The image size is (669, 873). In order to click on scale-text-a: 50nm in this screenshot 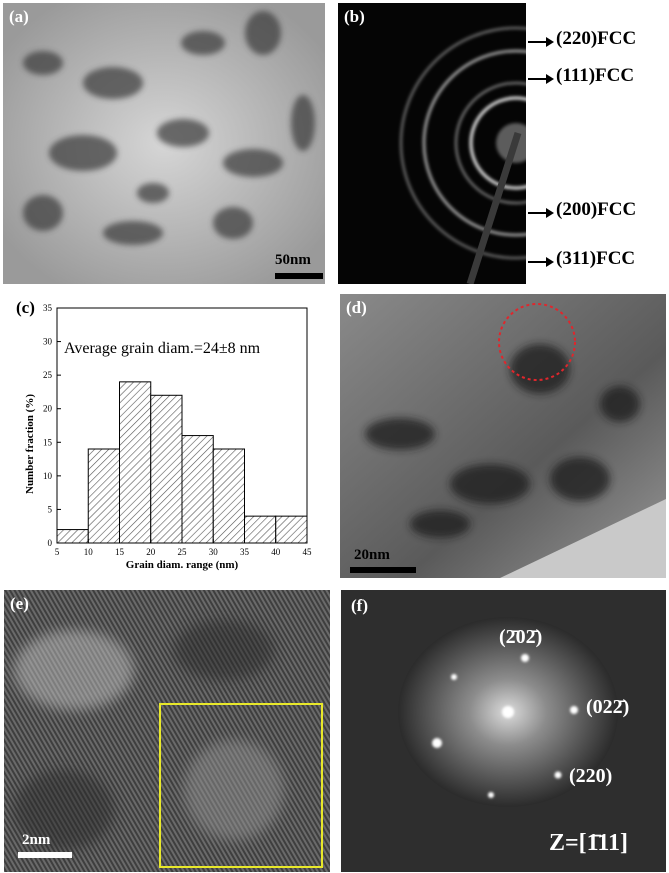, I will do `click(293, 260)`.